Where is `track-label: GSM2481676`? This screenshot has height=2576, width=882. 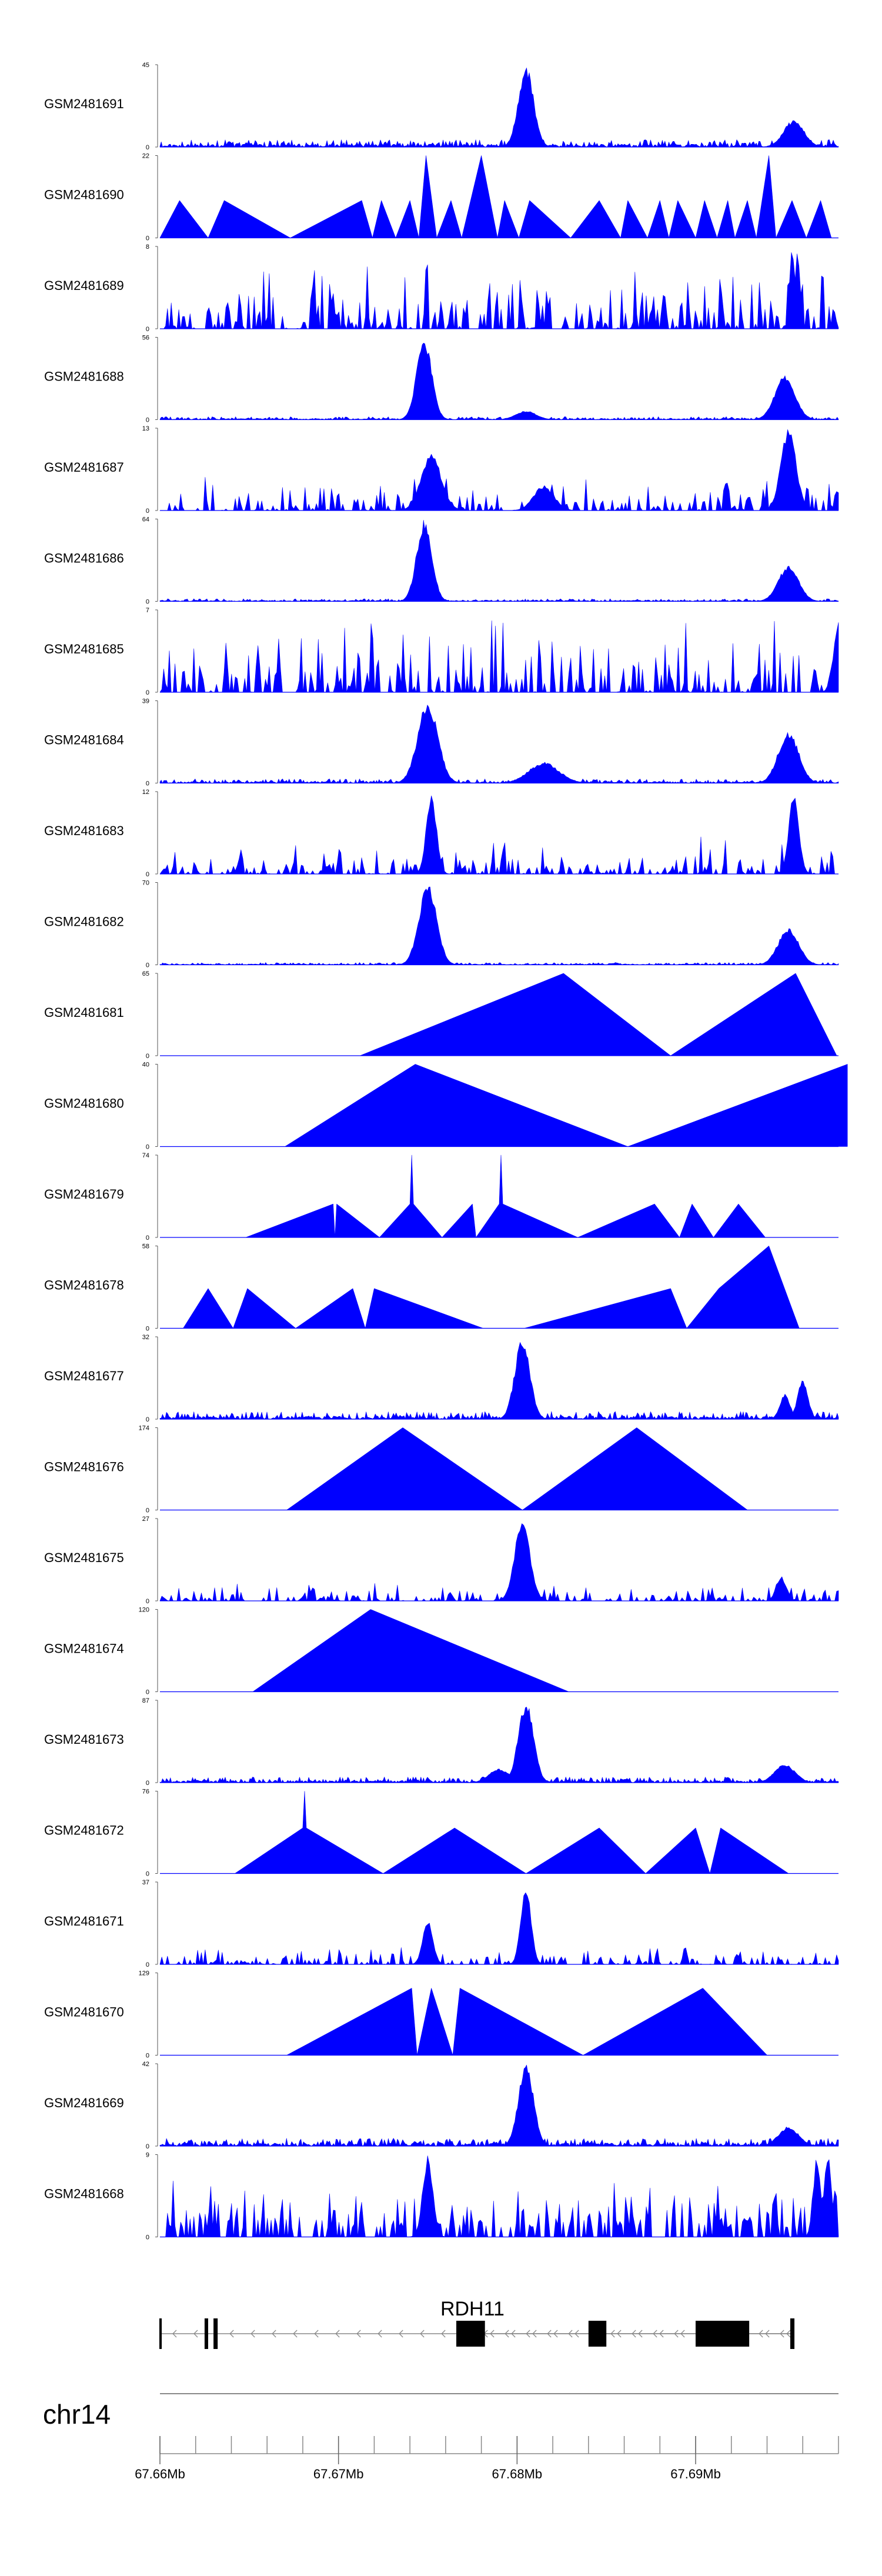
track-label: GSM2481676 is located at coordinates (84, 1467).